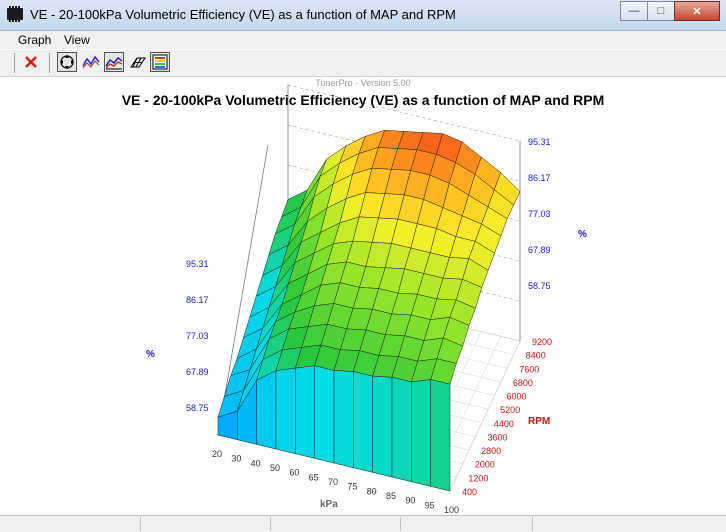 The width and height of the screenshot is (726, 532). I want to click on z-tick-label-right: 86.17, so click(539, 178).